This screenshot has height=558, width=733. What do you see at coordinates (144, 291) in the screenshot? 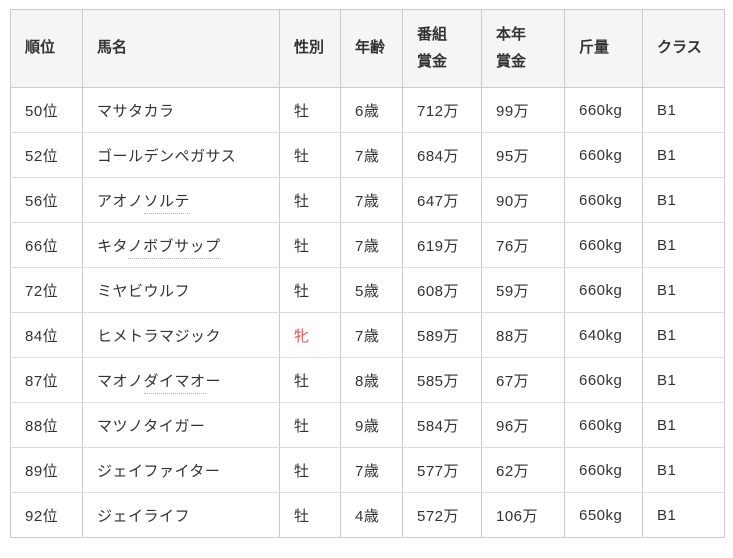
I see `horse-name-text: ミヤビウルフ` at bounding box center [144, 291].